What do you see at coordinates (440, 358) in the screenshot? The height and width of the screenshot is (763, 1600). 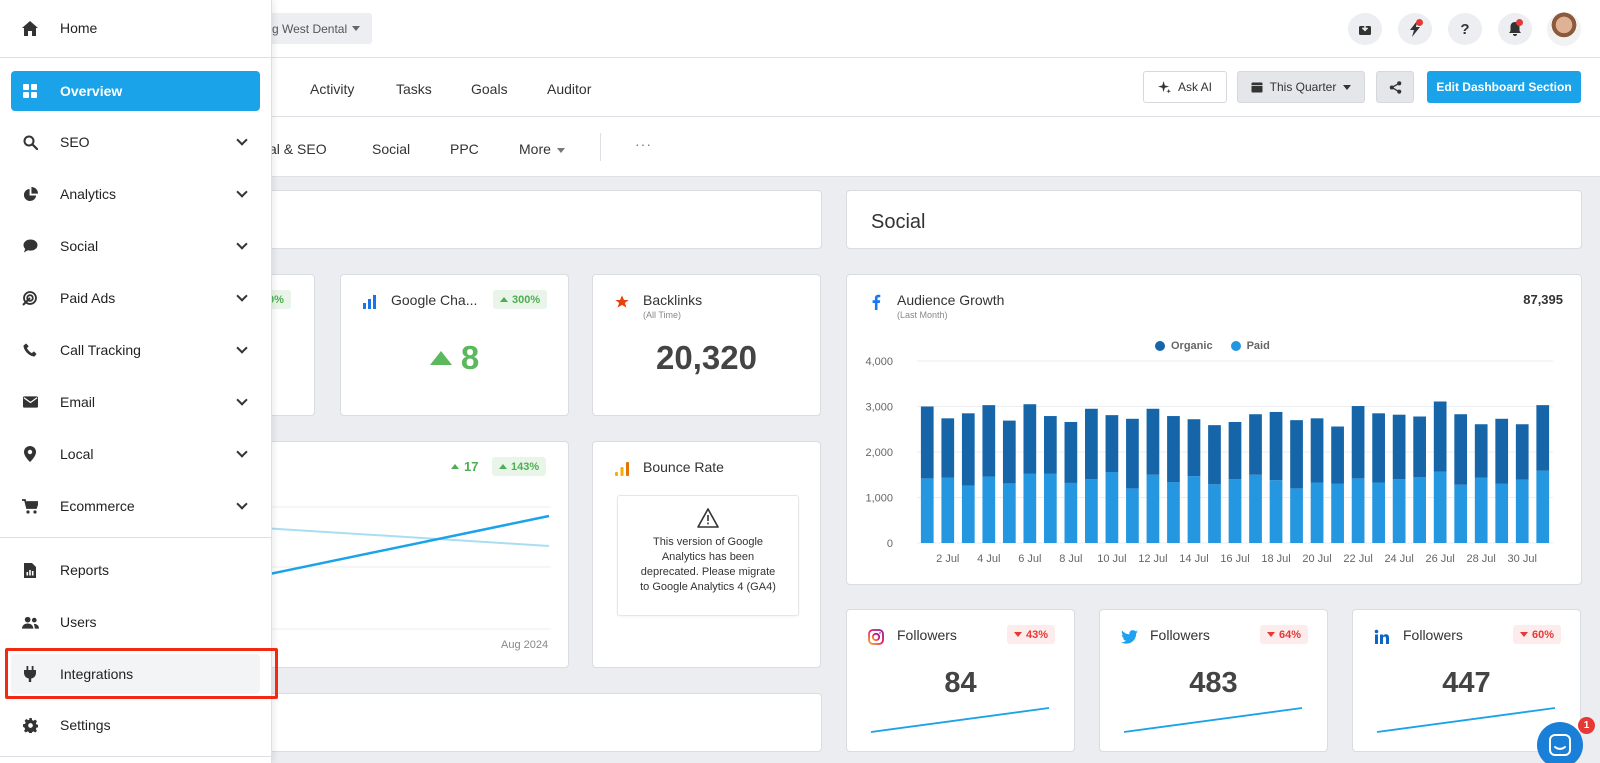 I see `arrow-up-icon` at bounding box center [440, 358].